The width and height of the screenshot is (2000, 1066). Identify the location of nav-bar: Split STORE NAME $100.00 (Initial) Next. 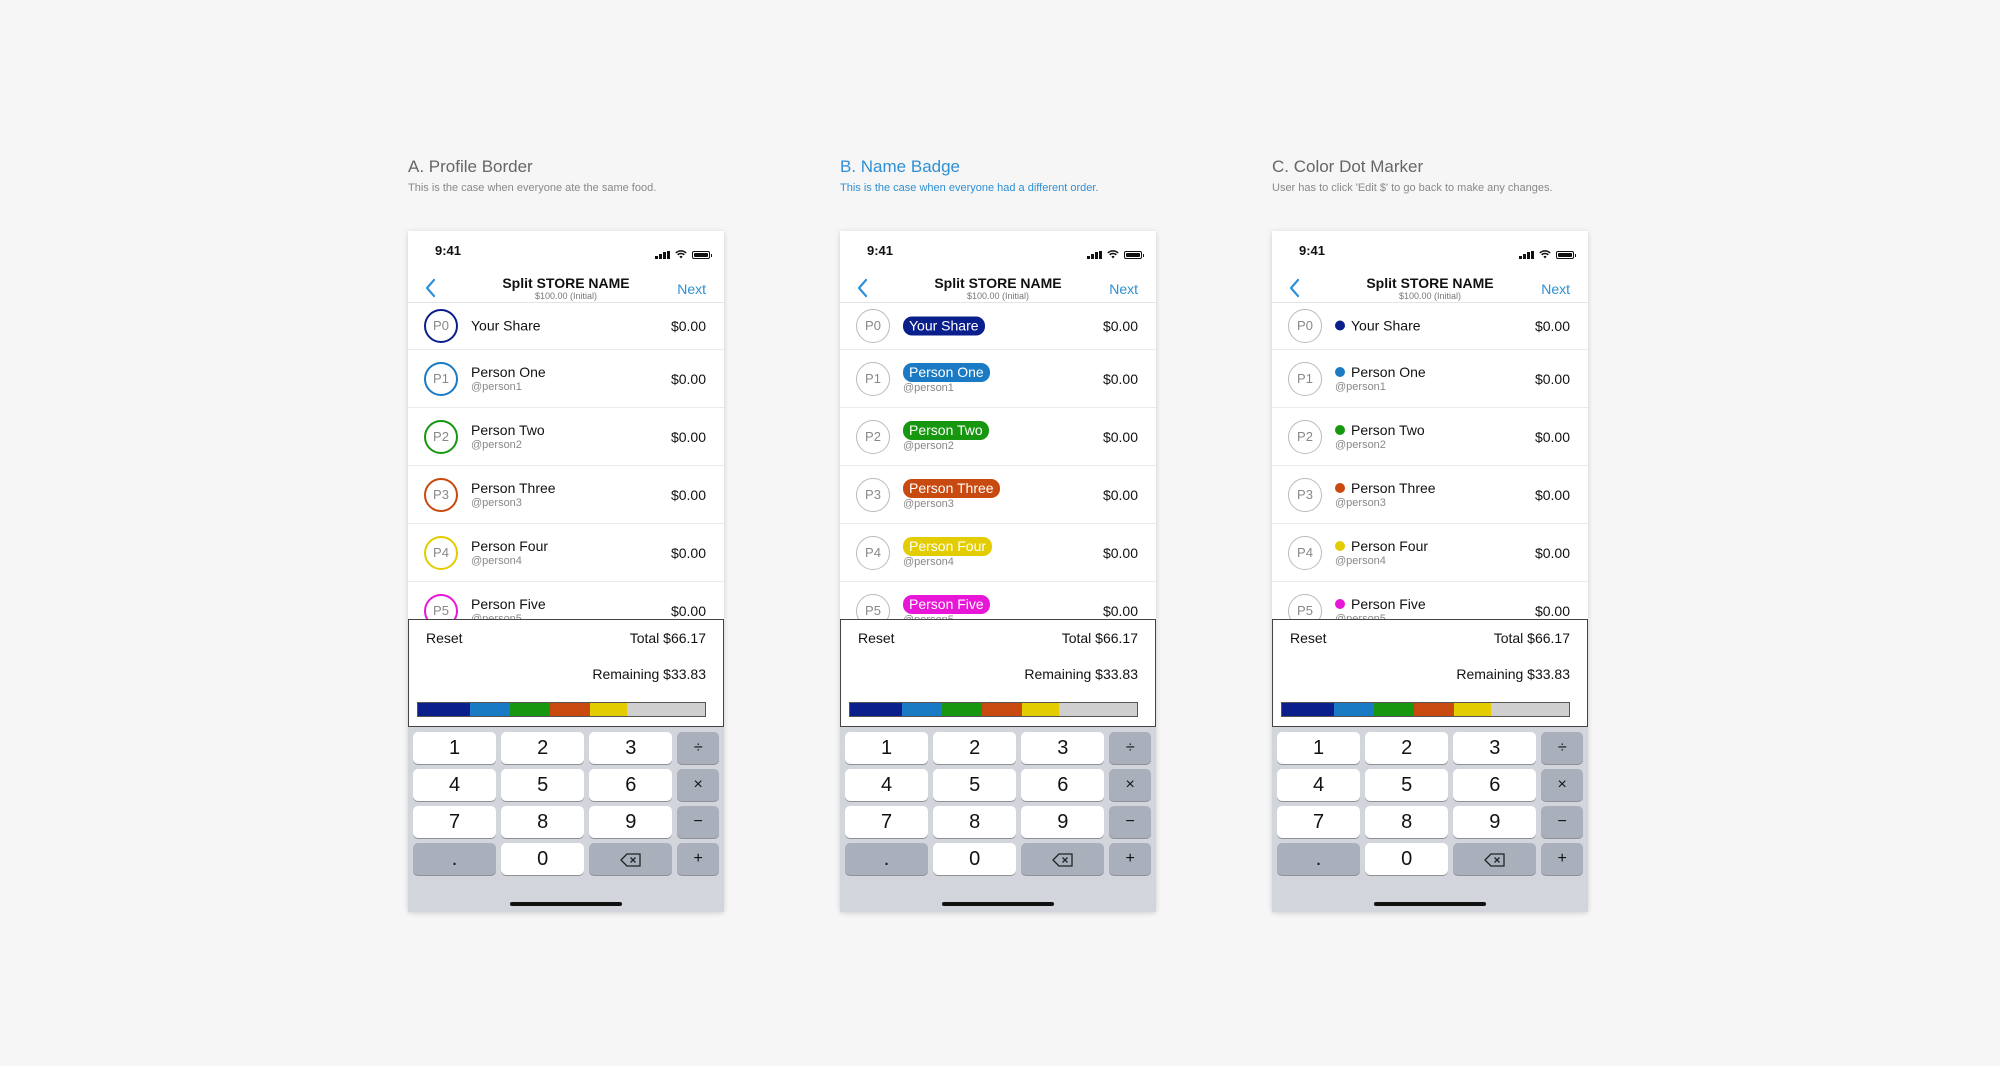
(1430, 289).